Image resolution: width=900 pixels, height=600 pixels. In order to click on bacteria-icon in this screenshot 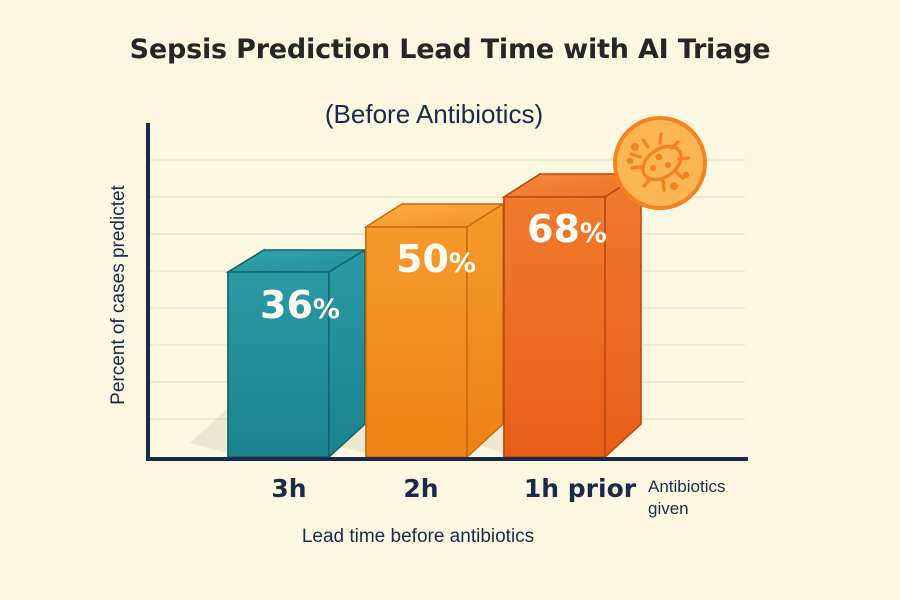, I will do `click(660, 163)`.